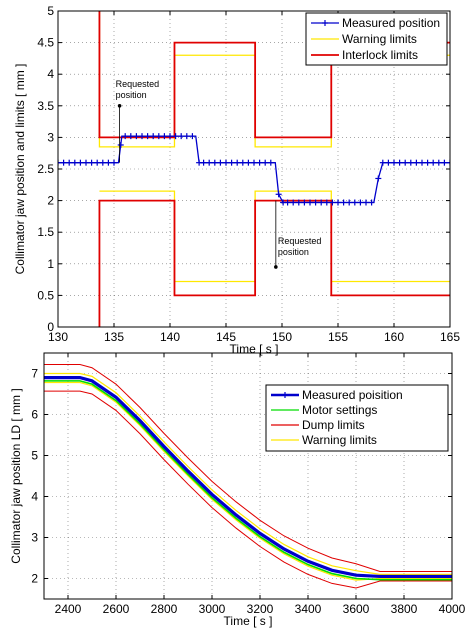  Describe the element at coordinates (380, 55) in the screenshot. I see `chart-1-legend-label: Interlock limits` at that location.